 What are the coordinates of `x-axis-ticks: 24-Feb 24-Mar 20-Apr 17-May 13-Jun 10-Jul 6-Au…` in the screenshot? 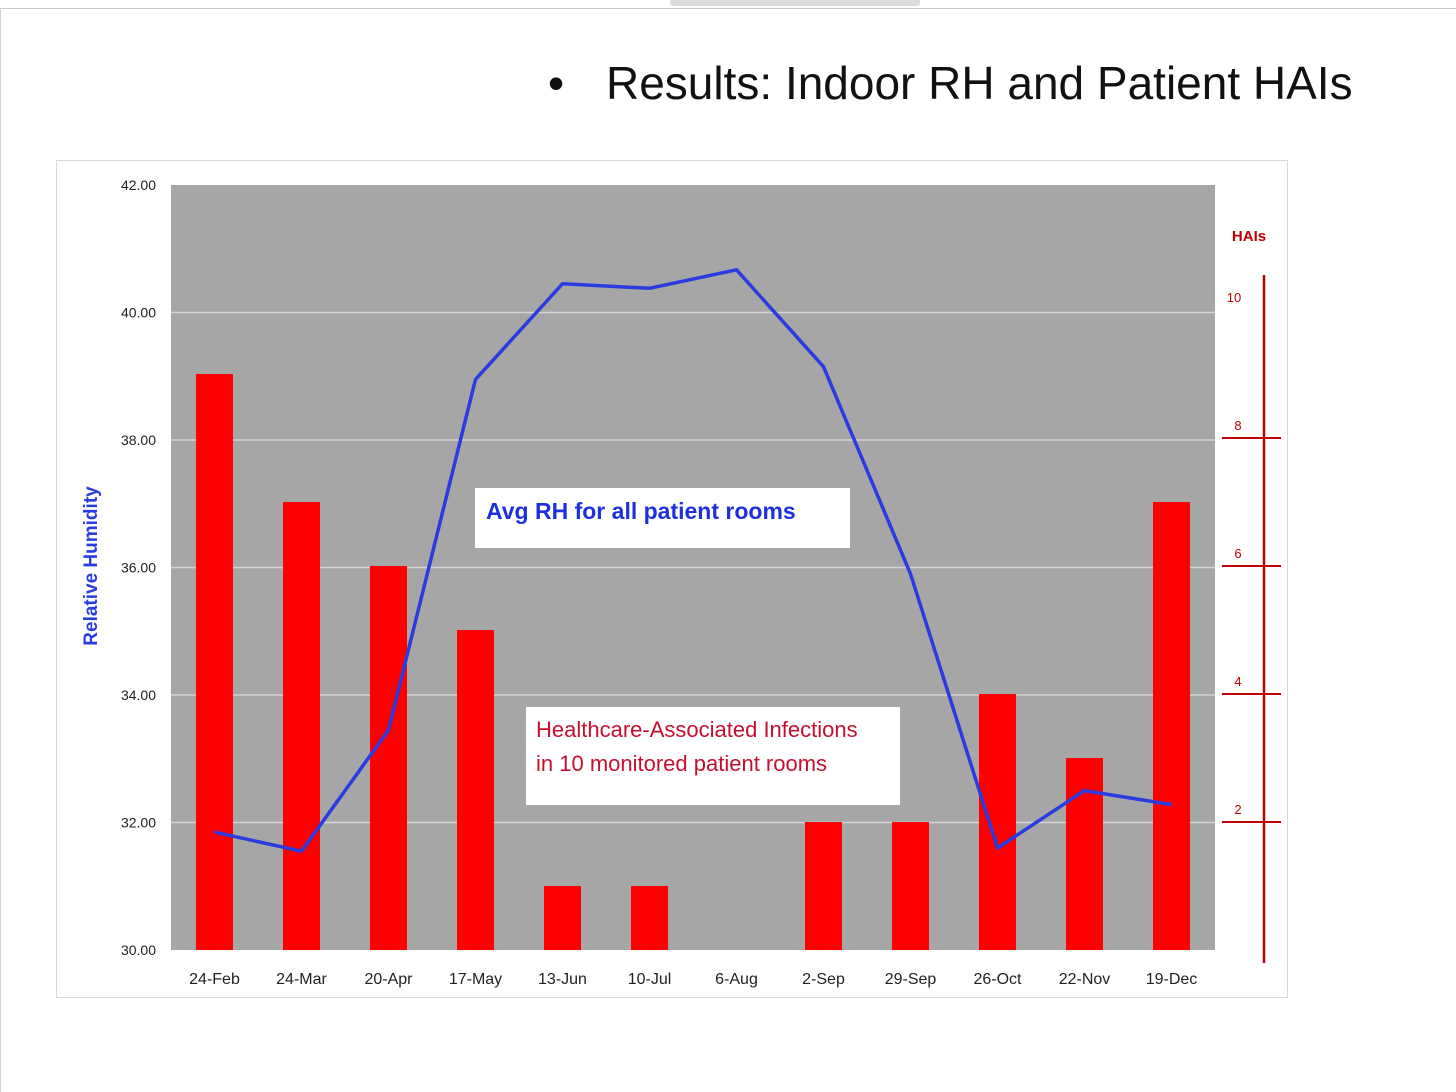 It's located at (693, 979).